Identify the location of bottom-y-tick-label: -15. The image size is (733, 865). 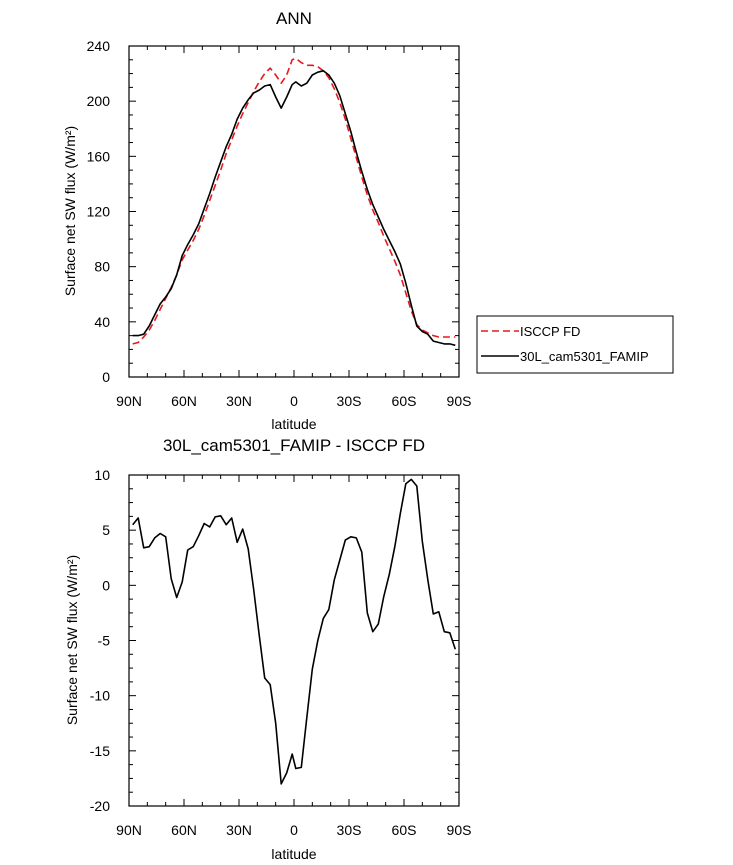
(100, 751).